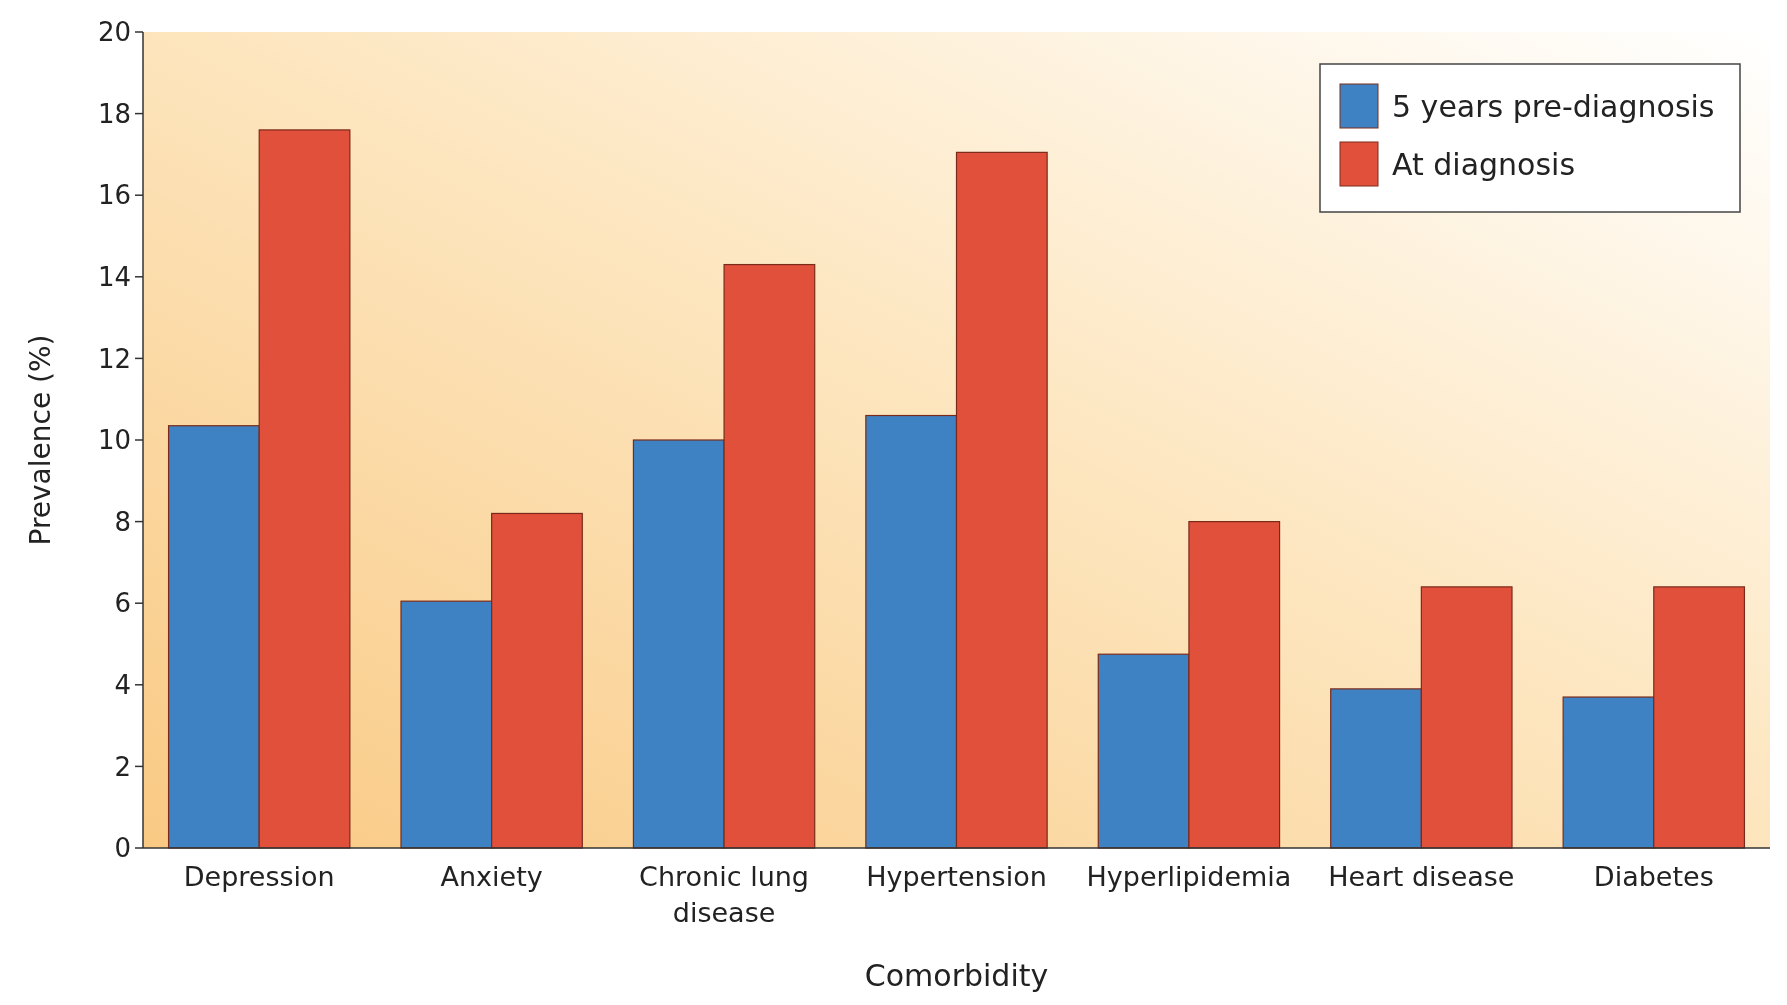 The width and height of the screenshot is (1787, 1005). Describe the element at coordinates (114, 358) in the screenshot. I see `y-tick-label: 12` at that location.